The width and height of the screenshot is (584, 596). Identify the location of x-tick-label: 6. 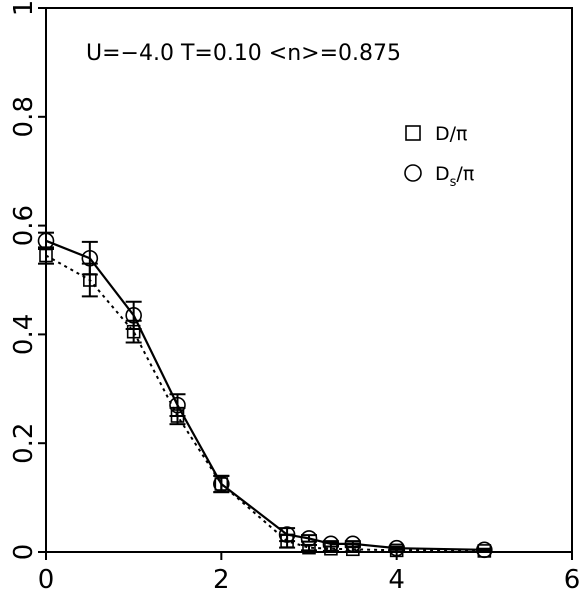
(572, 580).